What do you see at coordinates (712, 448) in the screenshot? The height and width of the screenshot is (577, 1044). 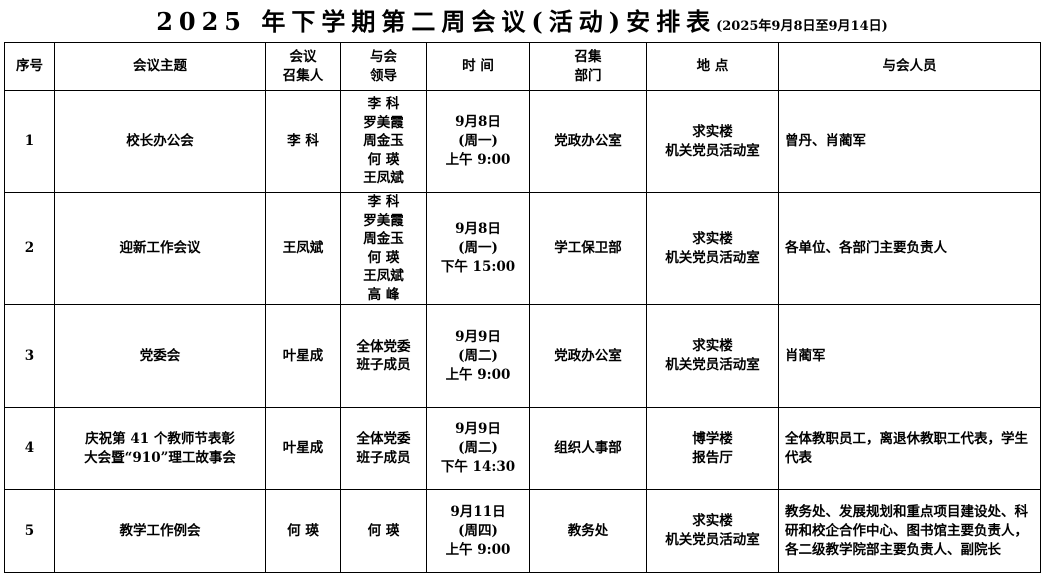 I see `location: 博学楼 报告厅` at bounding box center [712, 448].